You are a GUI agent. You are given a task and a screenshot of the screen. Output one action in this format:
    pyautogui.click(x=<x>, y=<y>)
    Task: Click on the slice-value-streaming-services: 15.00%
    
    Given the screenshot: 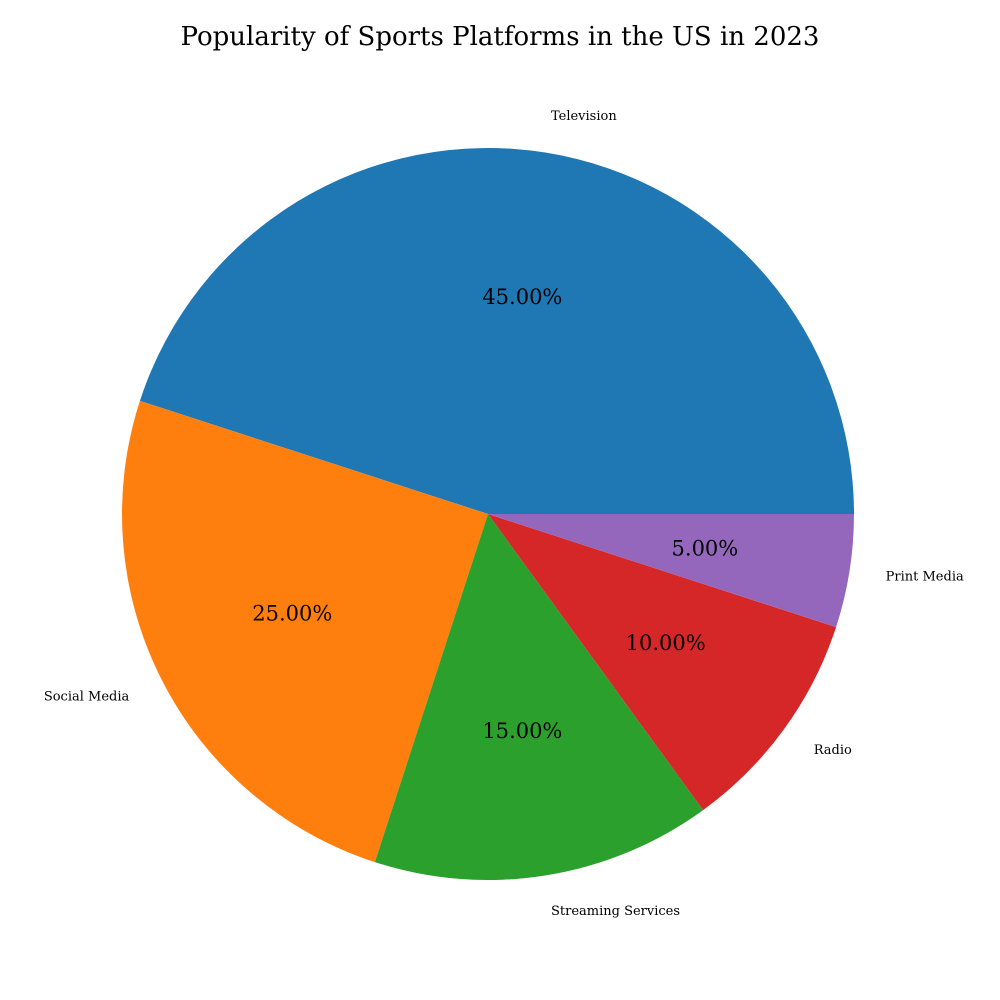 What is the action you would take?
    pyautogui.click(x=522, y=731)
    